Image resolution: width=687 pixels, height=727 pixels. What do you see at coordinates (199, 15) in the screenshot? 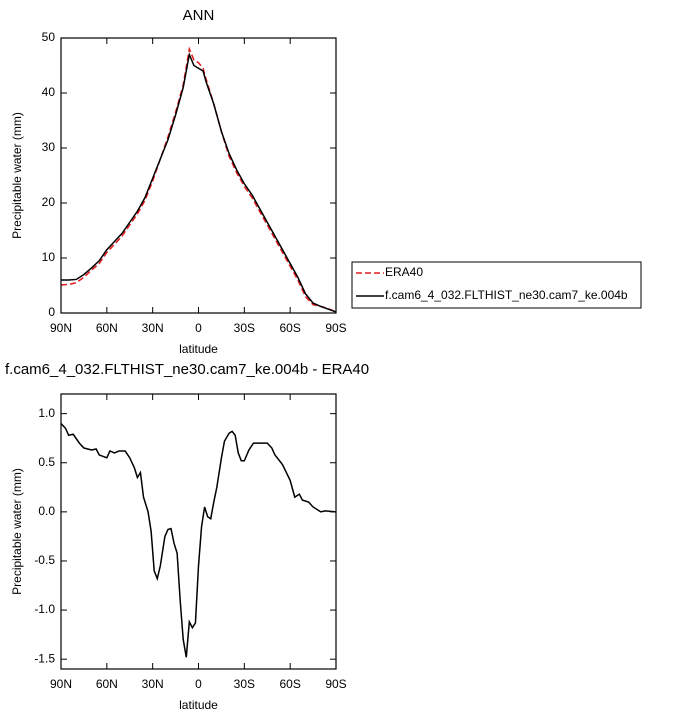
I see `chart-title: ANN` at bounding box center [199, 15].